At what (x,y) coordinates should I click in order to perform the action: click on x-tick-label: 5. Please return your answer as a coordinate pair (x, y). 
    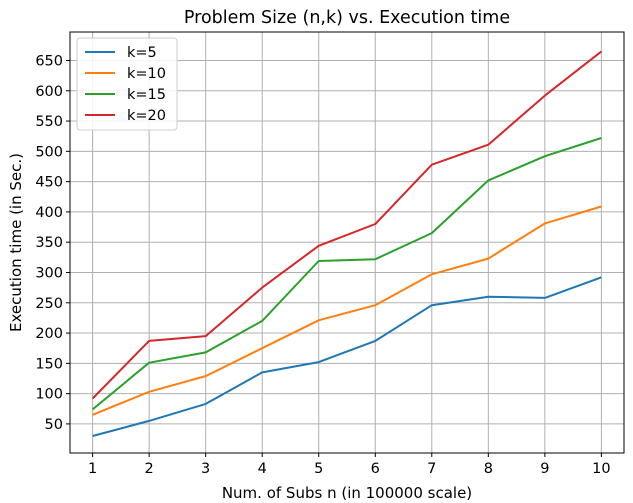
    Looking at the image, I should click on (318, 469).